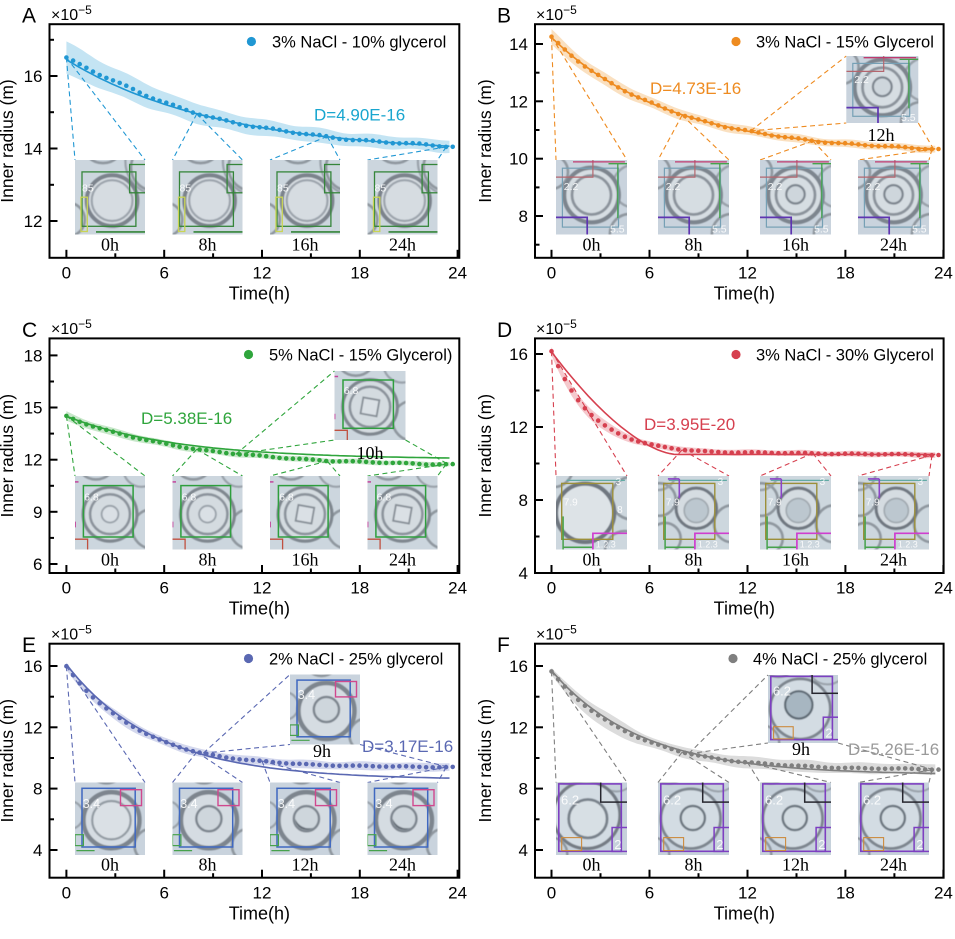  I want to click on svg-text: D=5.38E-16, so click(186, 418).